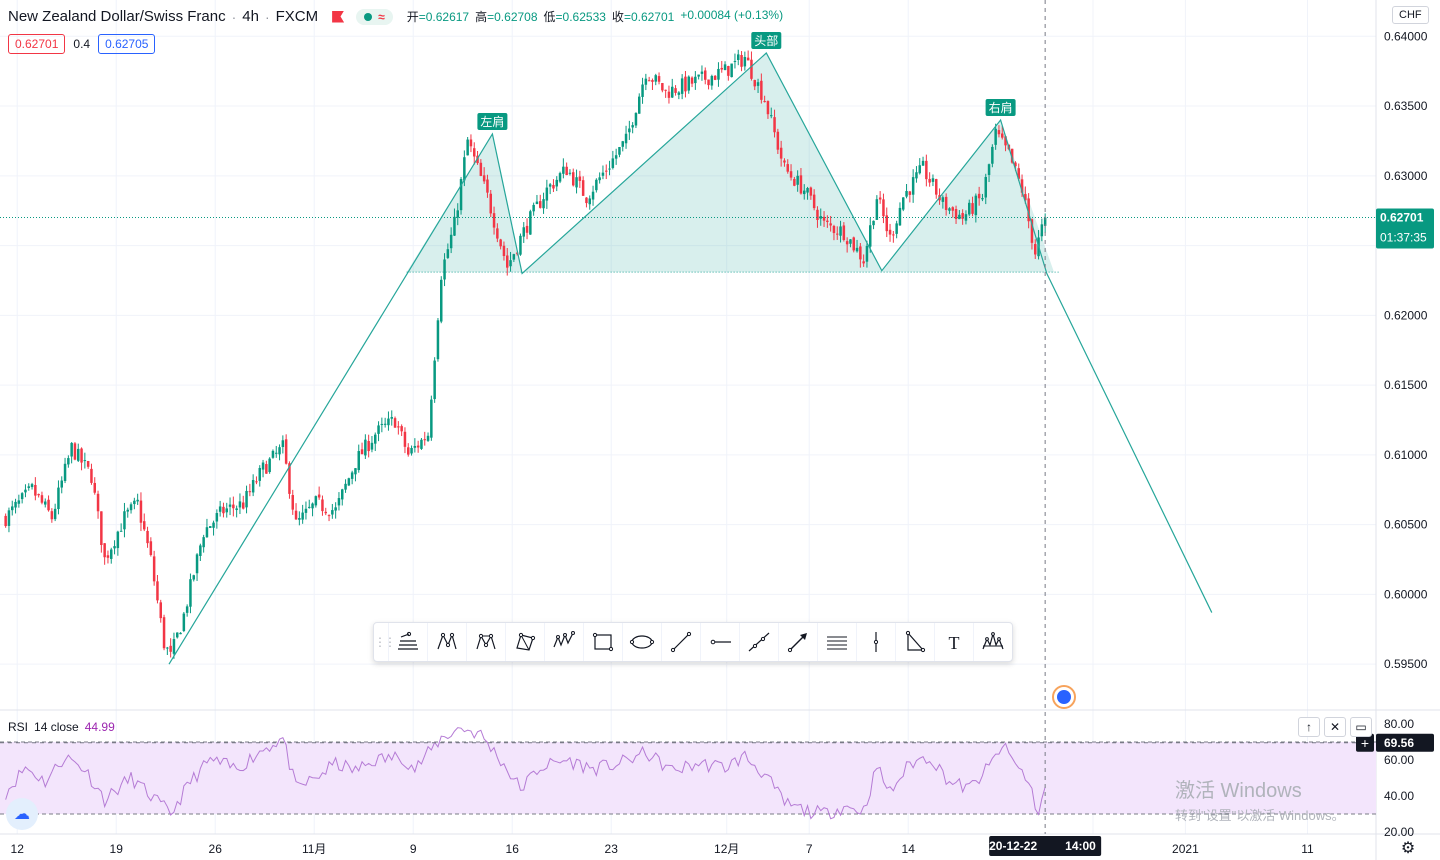  I want to click on market-status: ≈, so click(374, 16).